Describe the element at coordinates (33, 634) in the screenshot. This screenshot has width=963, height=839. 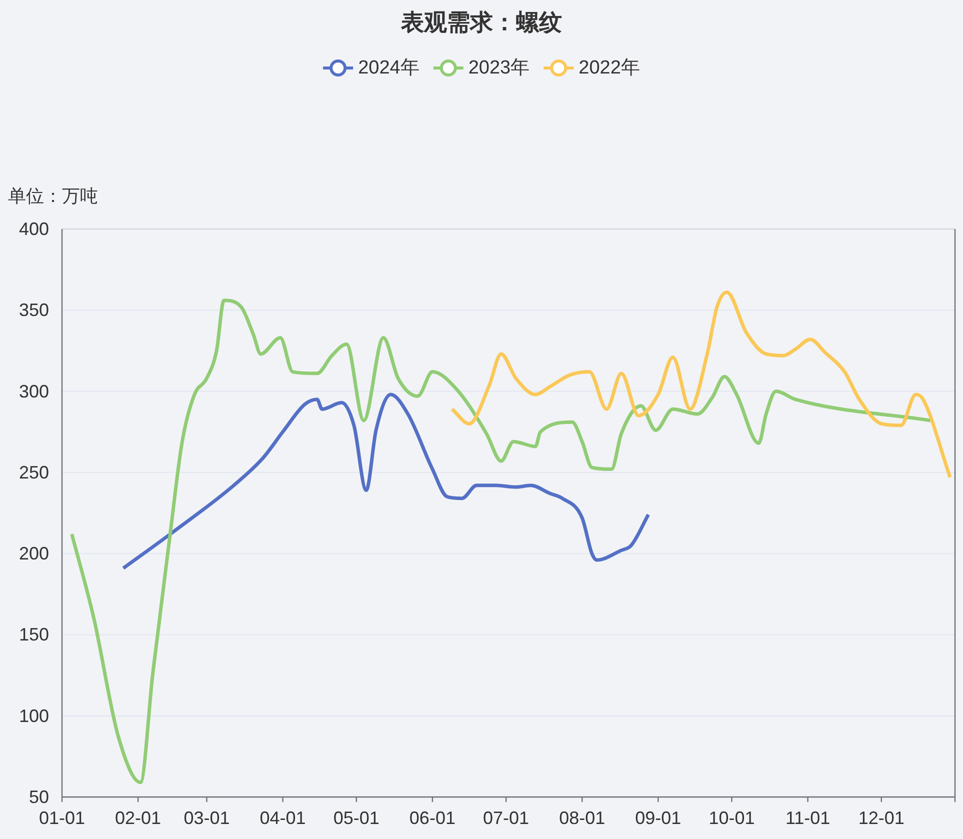
I see `y-tick-label: 150` at that location.